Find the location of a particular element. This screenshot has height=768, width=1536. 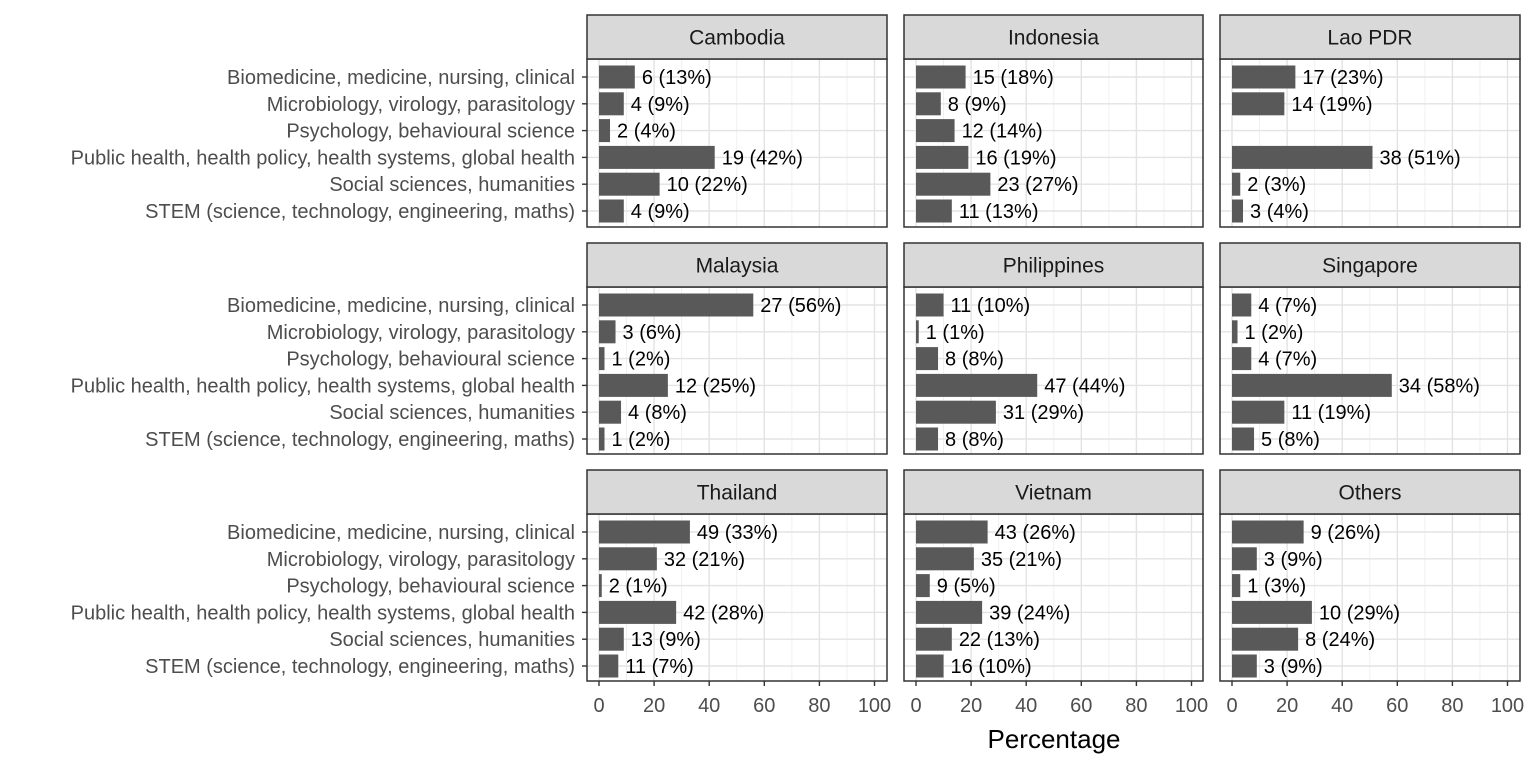

x-tick-label: 0 is located at coordinates (598, 706).